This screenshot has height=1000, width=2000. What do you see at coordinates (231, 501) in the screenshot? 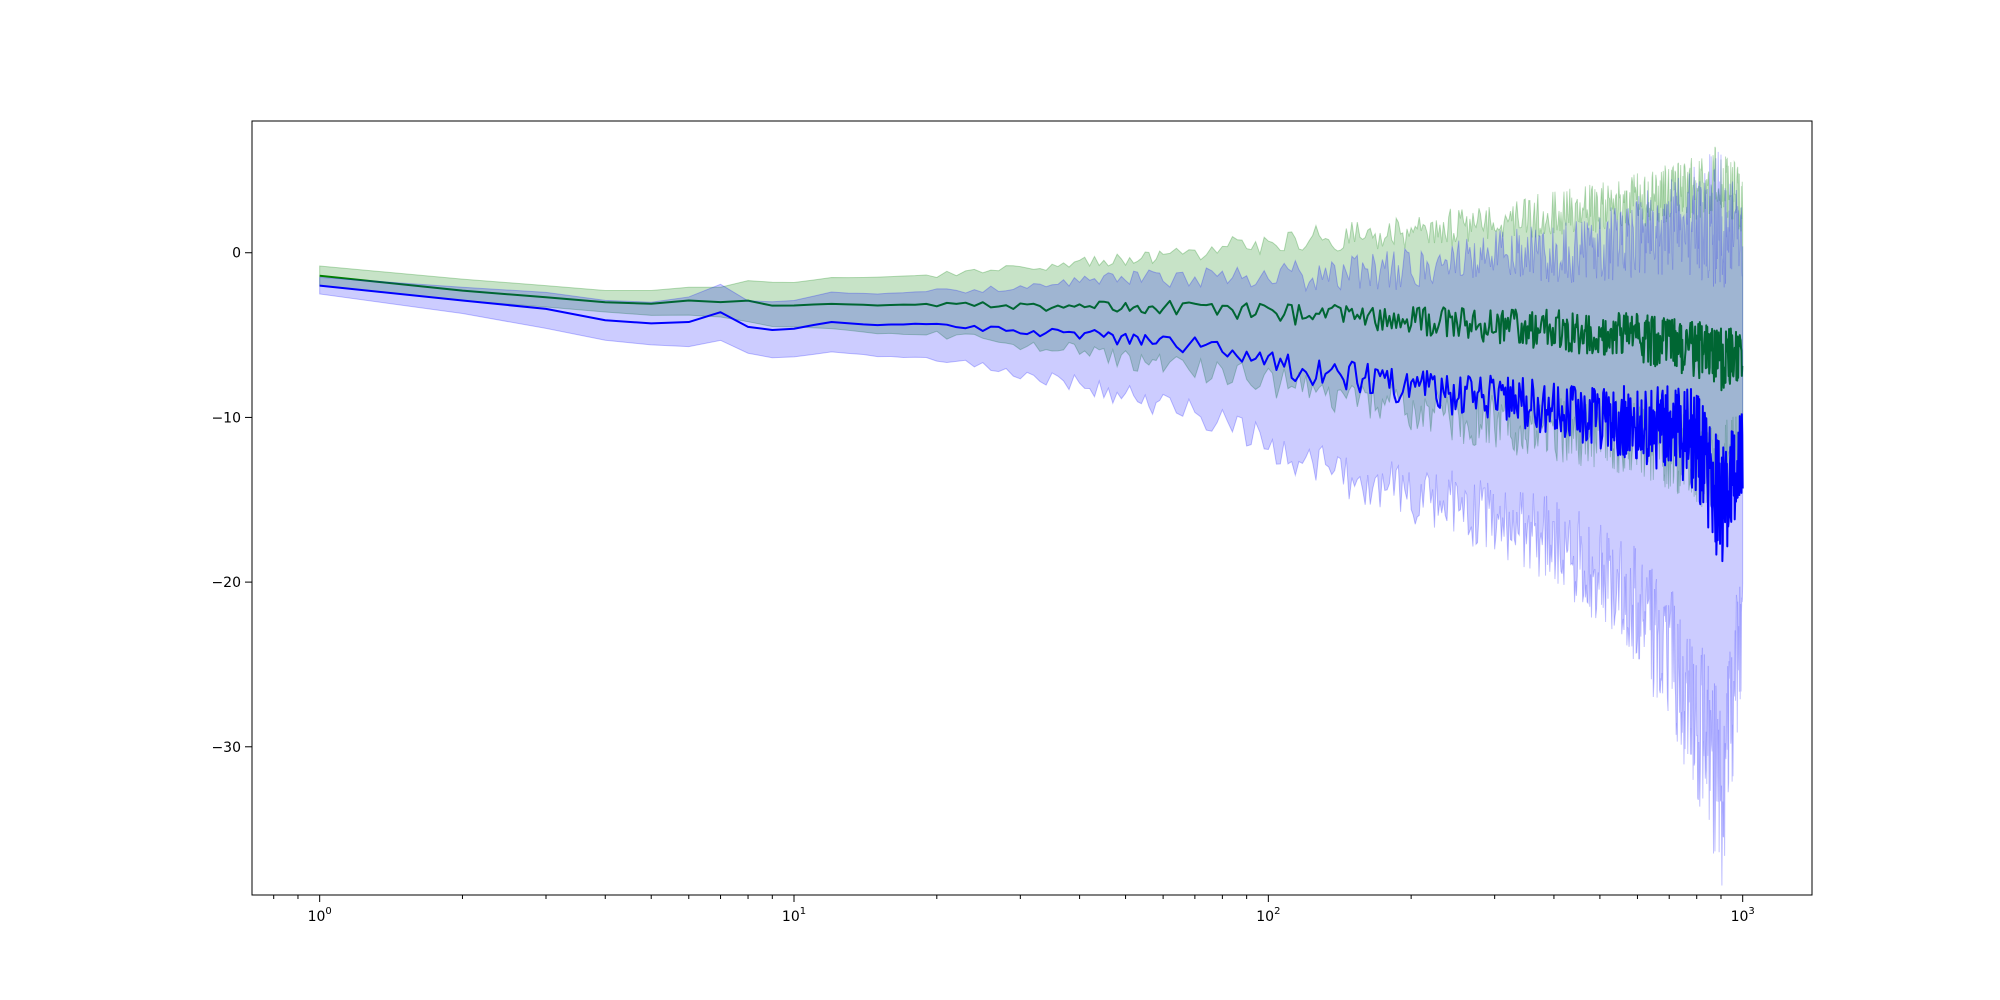
I see `y-axis: 0 −10 −20 −30` at bounding box center [231, 501].